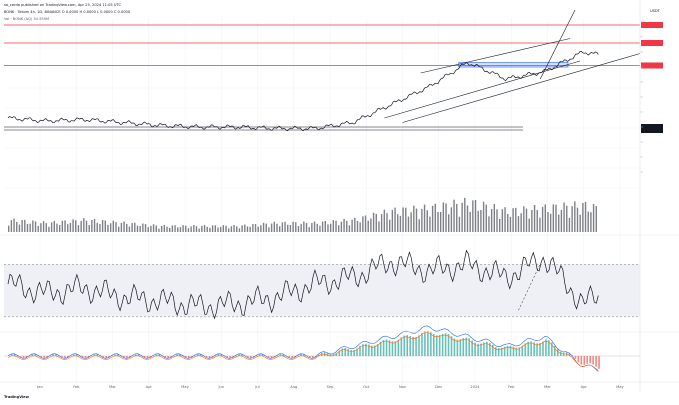 The image size is (679, 405). I want to click on trend-line, so click(521, 88).